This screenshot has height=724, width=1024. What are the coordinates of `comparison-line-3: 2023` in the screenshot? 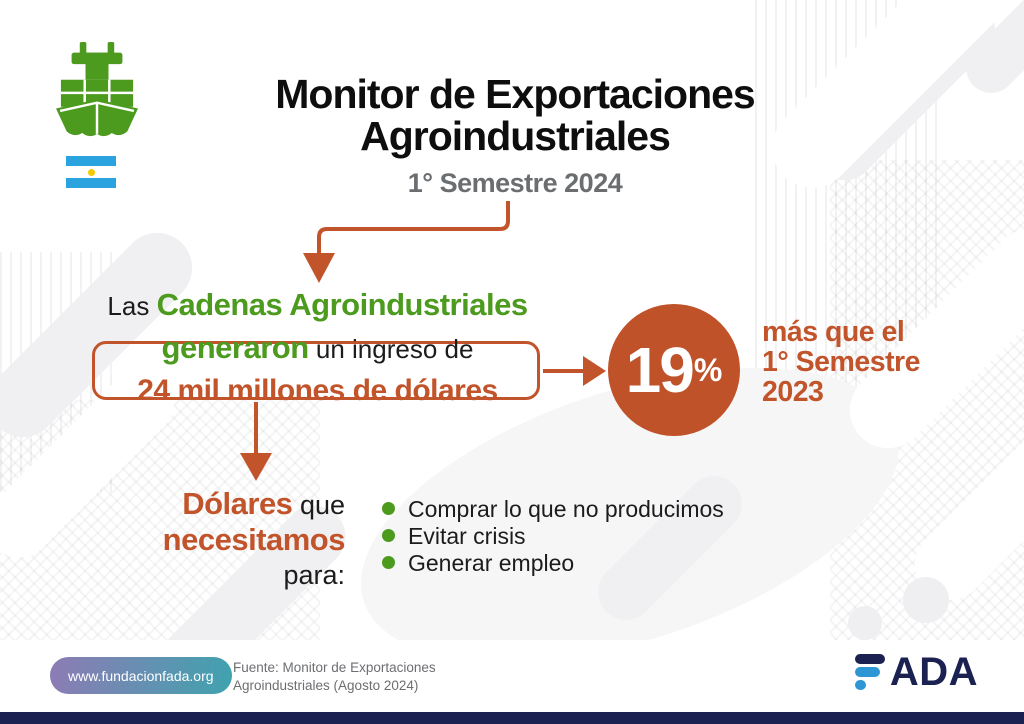 It's located at (793, 392).